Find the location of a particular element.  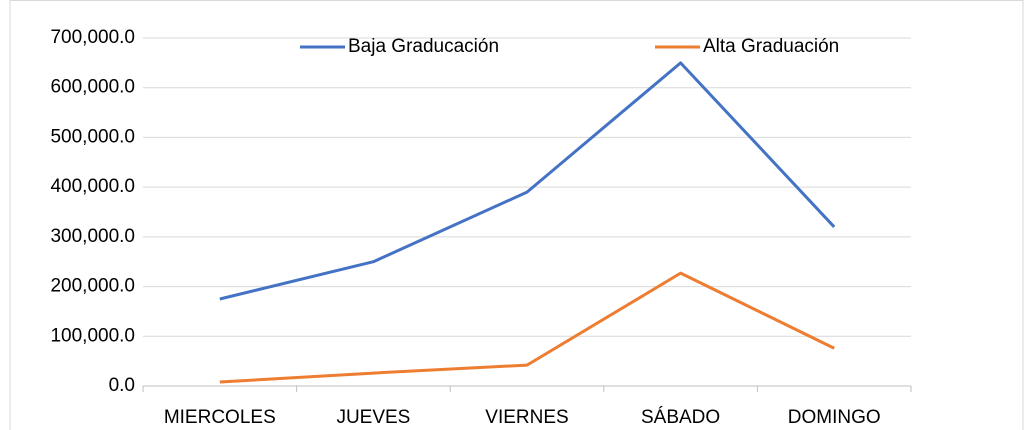

x-tick-label: JUEVES is located at coordinates (373, 417).